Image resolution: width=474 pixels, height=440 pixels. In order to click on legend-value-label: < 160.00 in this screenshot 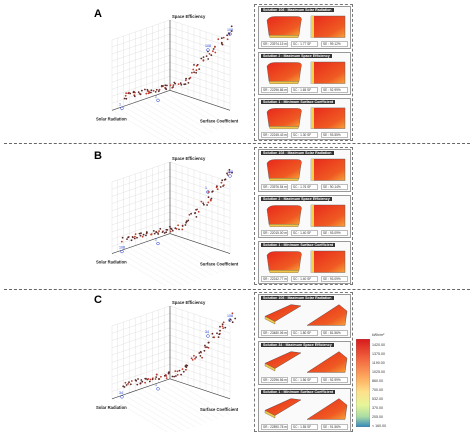, I will do `click(379, 426)`.